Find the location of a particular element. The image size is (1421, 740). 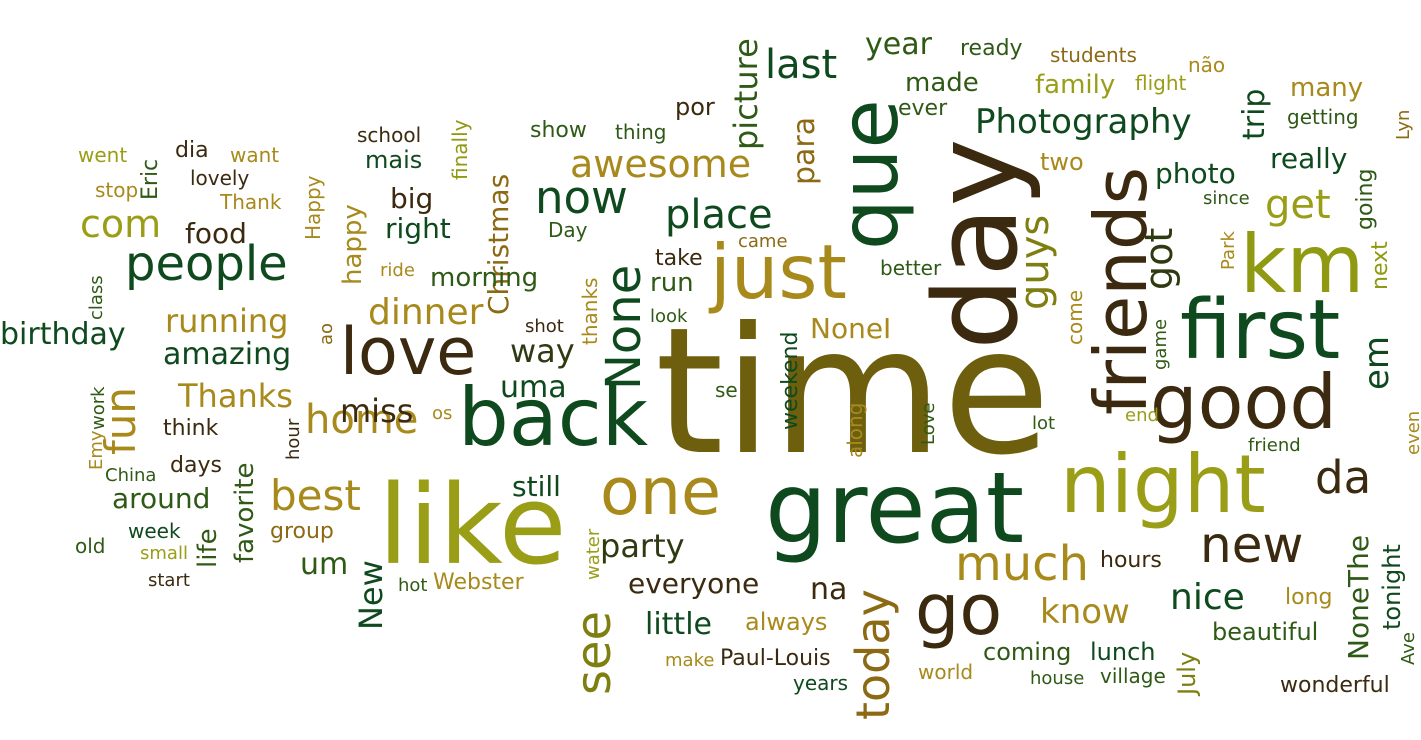

cloud-word: hour is located at coordinates (293, 439).